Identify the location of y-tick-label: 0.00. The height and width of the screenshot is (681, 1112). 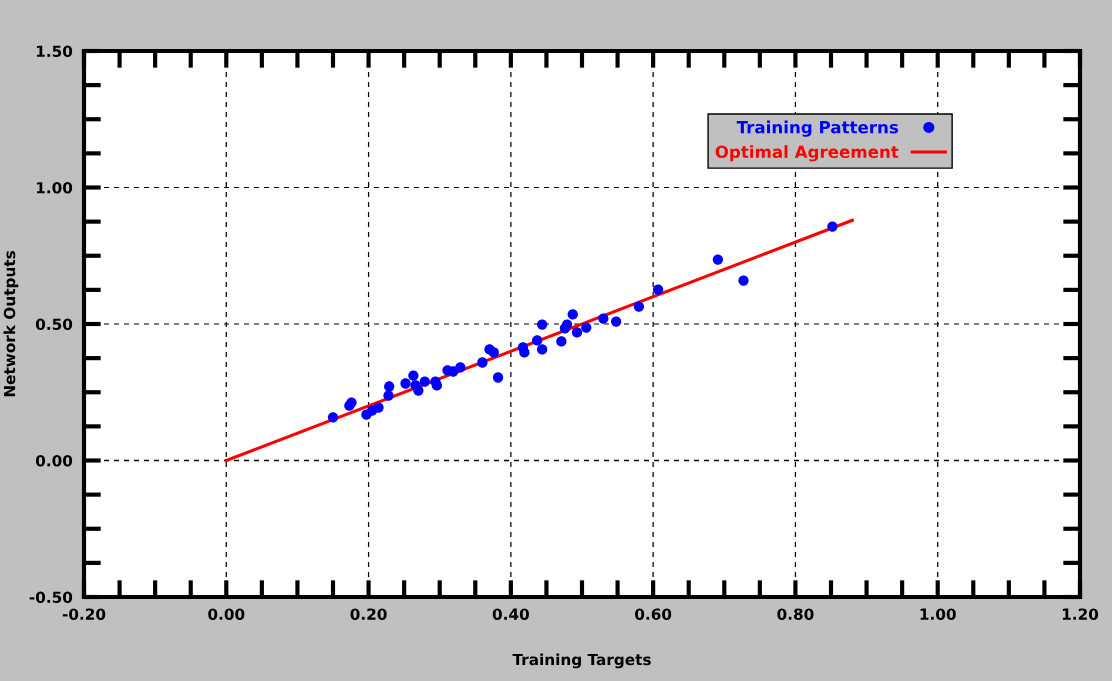
(54, 460).